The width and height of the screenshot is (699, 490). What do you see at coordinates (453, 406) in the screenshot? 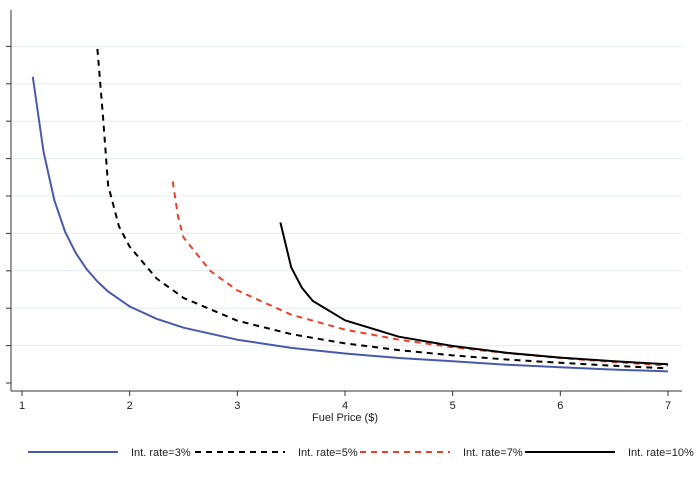
I see `x-tick-label: 5` at bounding box center [453, 406].